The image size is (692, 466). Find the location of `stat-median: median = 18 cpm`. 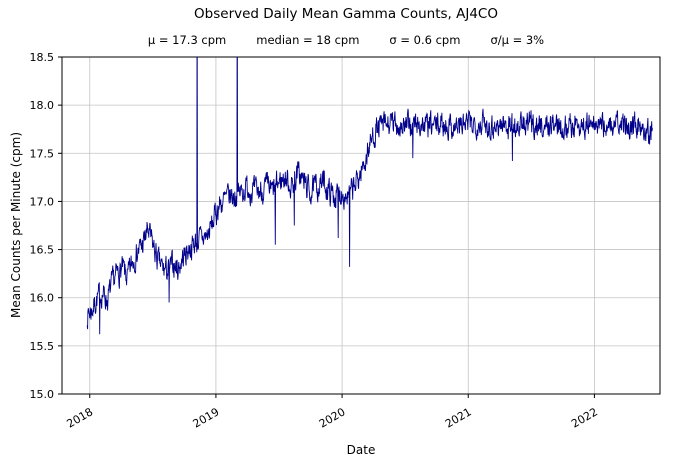

stat-median: median = 18 cpm is located at coordinates (308, 40).